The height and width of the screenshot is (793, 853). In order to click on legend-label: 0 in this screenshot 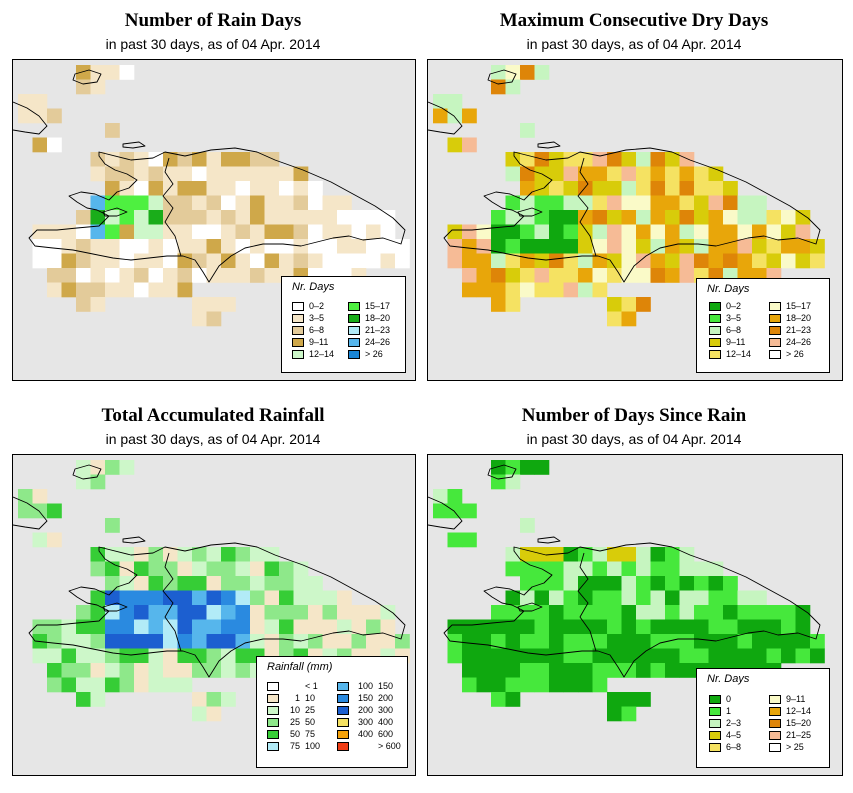, I will do `click(729, 699)`.